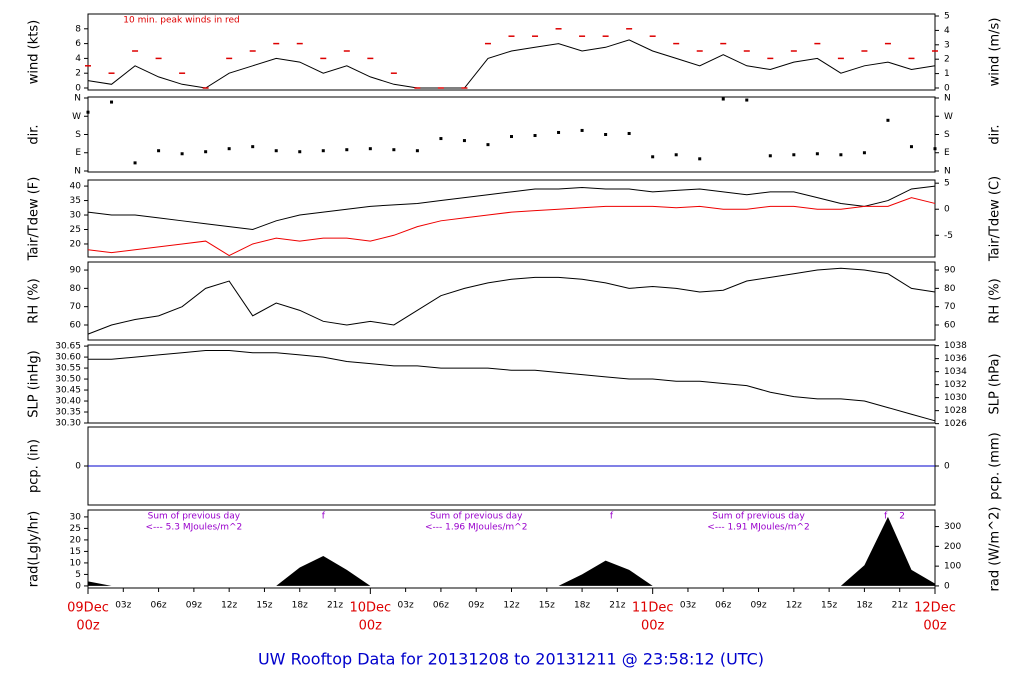 The height and width of the screenshot is (700, 1024). I want to click on y-tick-label: 35, so click(75, 201).